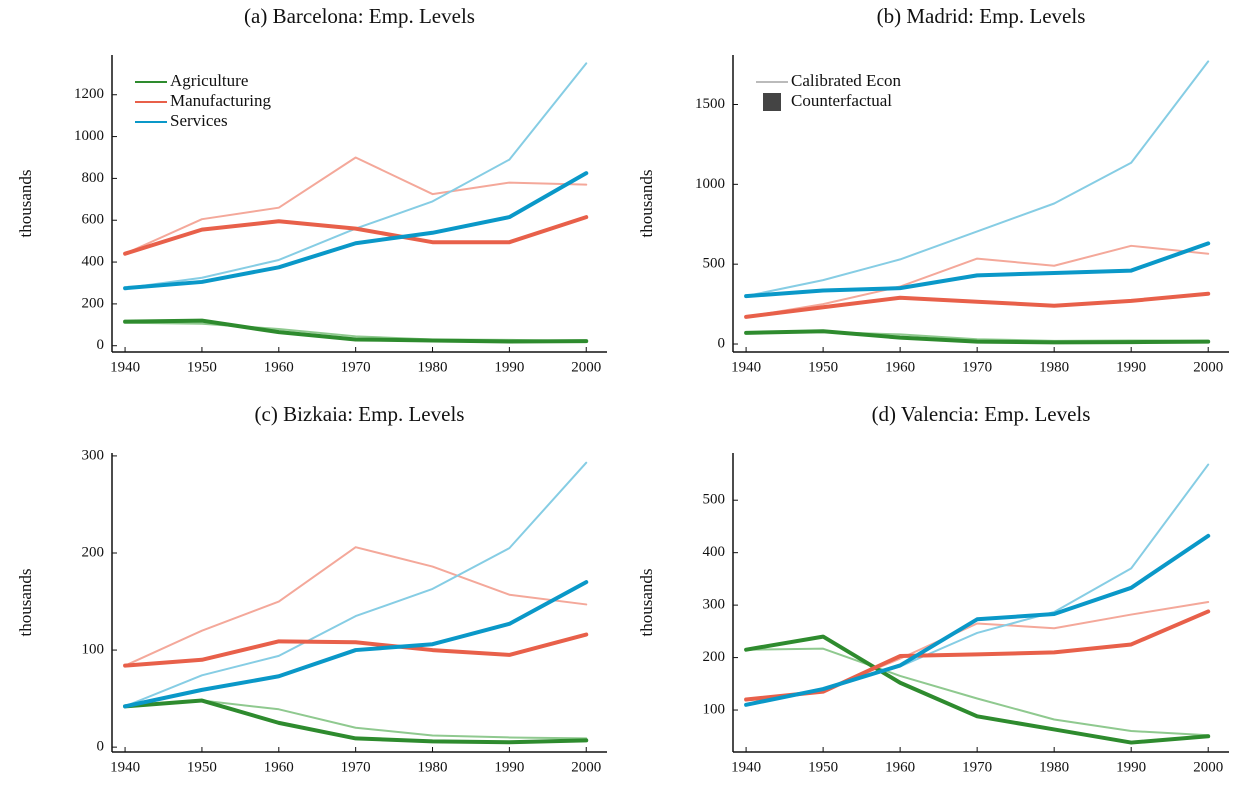 Image resolution: width=1241 pixels, height=785 pixels. What do you see at coordinates (359, 16) in the screenshot?
I see `chart-title: (a) Barcelona: Emp. Levels` at bounding box center [359, 16].